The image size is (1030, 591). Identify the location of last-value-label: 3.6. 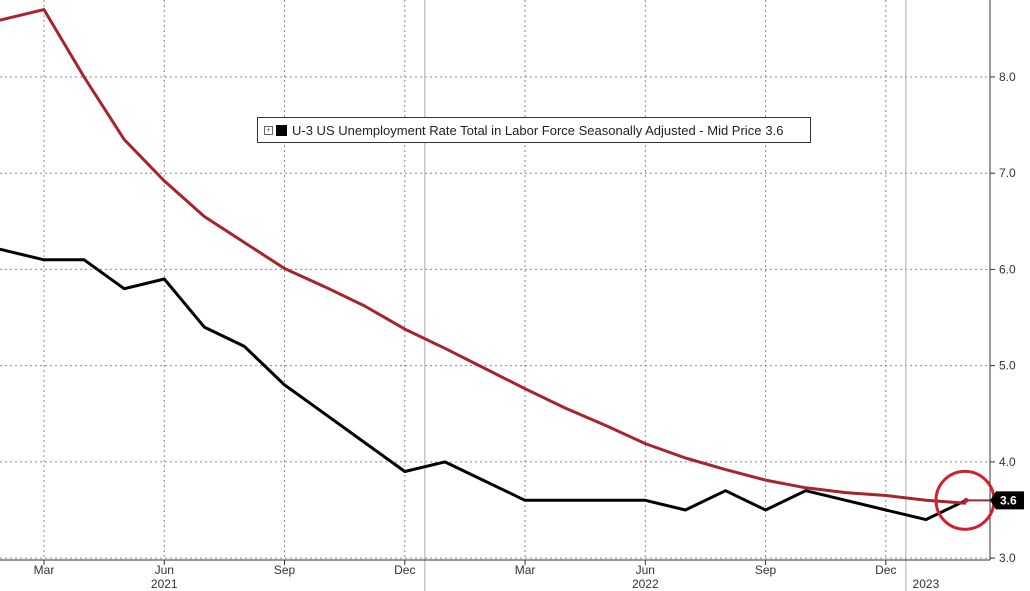
(1008, 500).